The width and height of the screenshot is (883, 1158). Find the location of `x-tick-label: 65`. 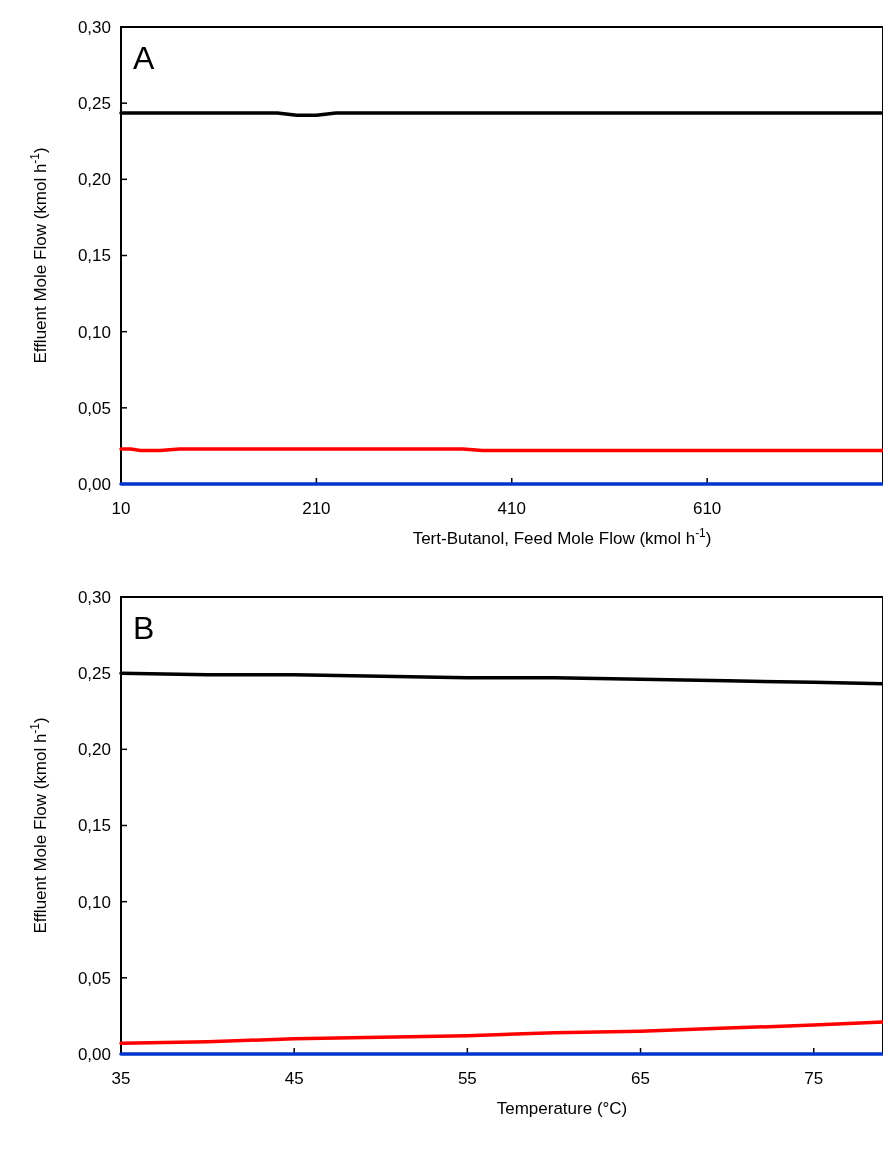

x-tick-label: 65 is located at coordinates (641, 1078).